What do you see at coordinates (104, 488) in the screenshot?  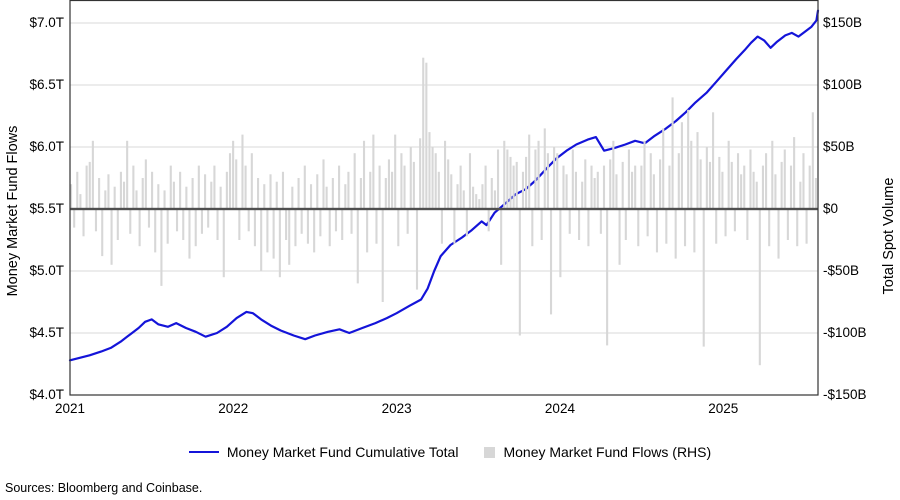 I see `source-note: Sources: Bloomberg and Coinbase.` at bounding box center [104, 488].